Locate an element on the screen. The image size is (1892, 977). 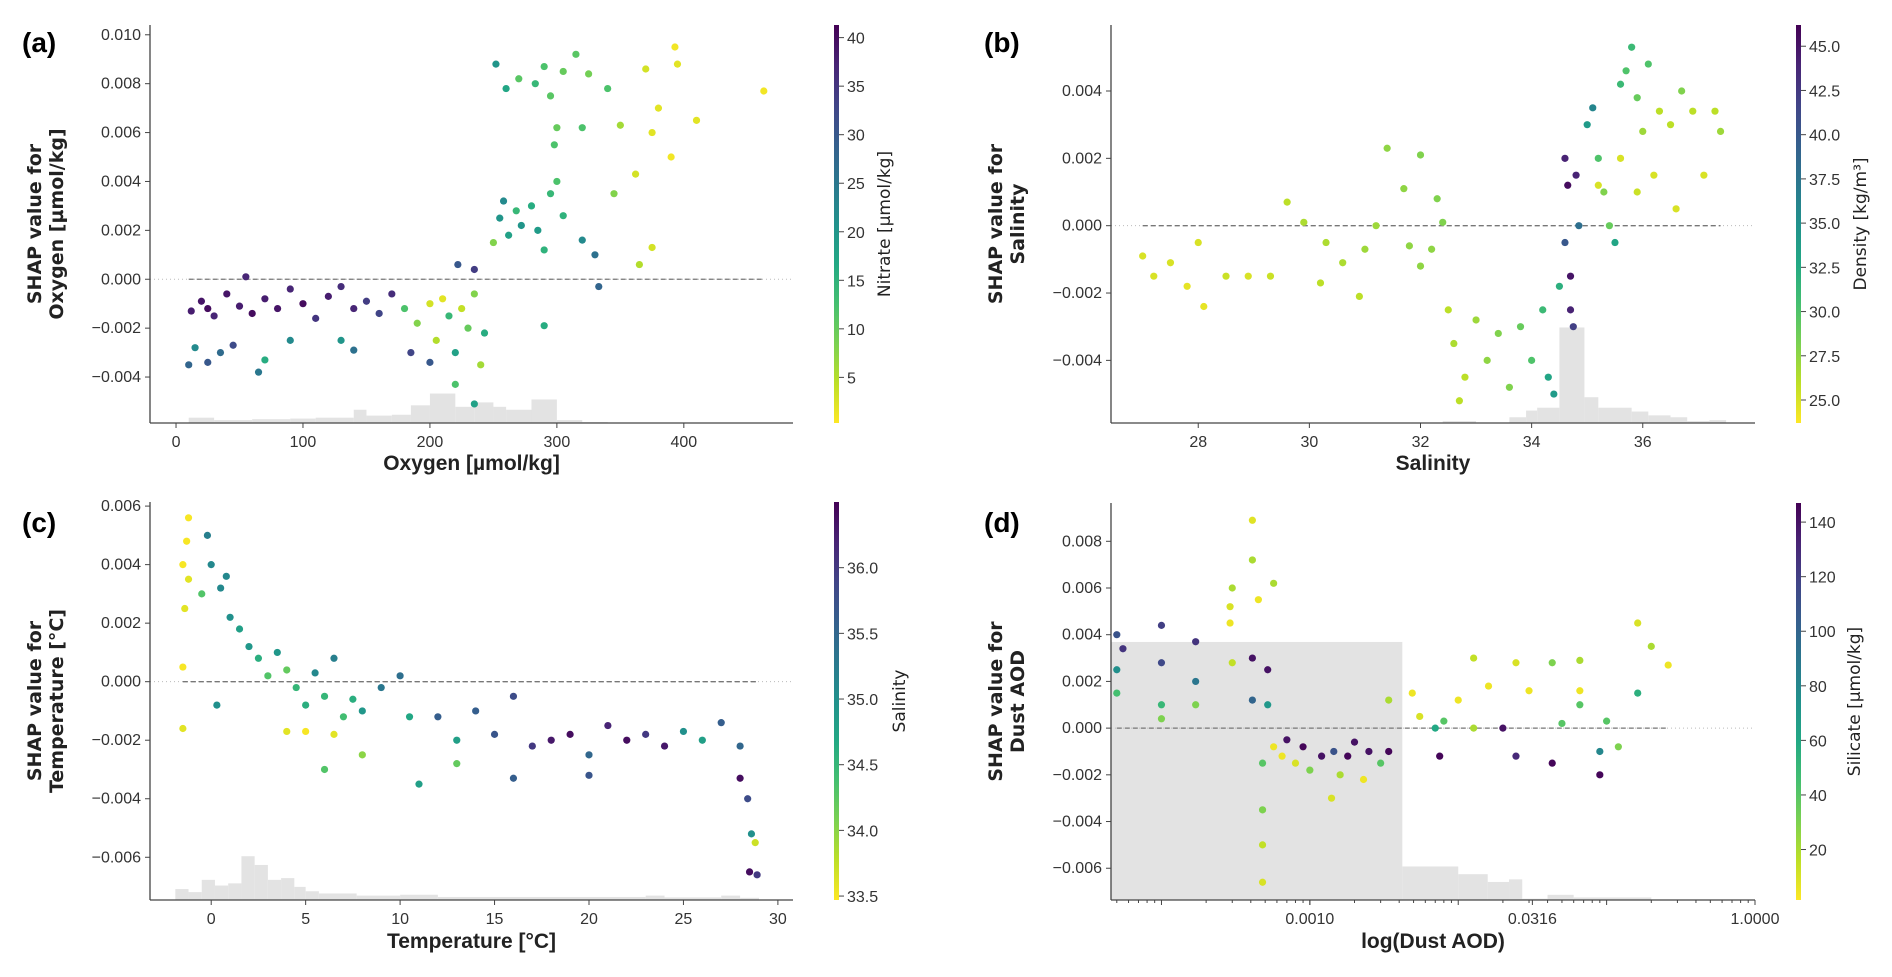
x-tick-label: 0.0316 is located at coordinates (1532, 919).